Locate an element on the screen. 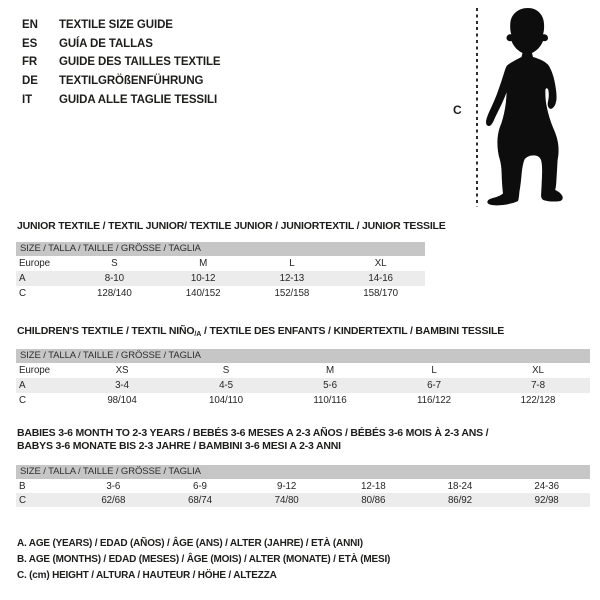  value-cell: 68/74 is located at coordinates (199, 500).